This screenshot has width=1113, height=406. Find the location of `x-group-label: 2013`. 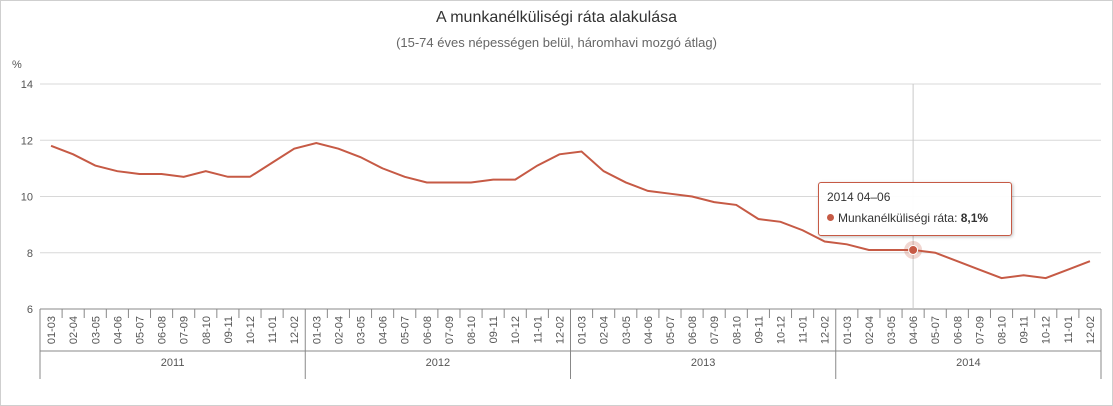

x-group-label: 2013 is located at coordinates (703, 363).